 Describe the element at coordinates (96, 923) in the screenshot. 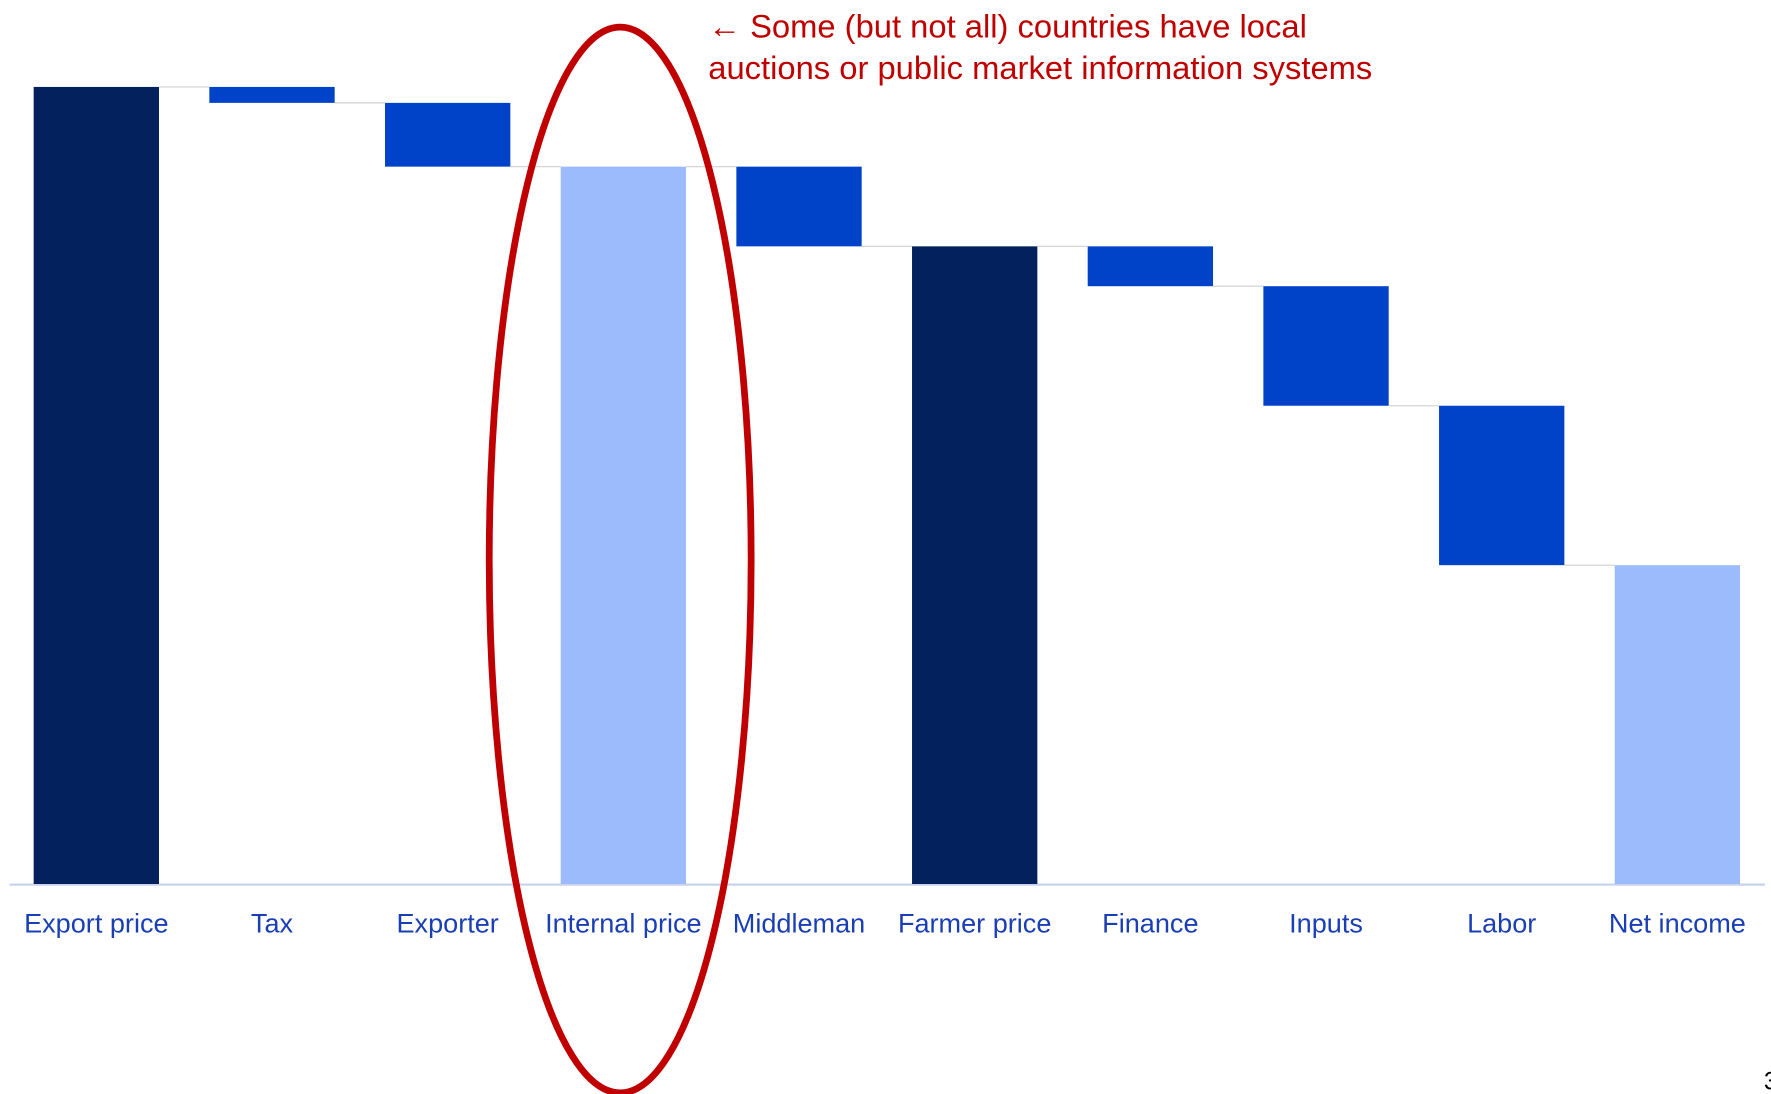

I see `x-tick-label: Export price` at that location.